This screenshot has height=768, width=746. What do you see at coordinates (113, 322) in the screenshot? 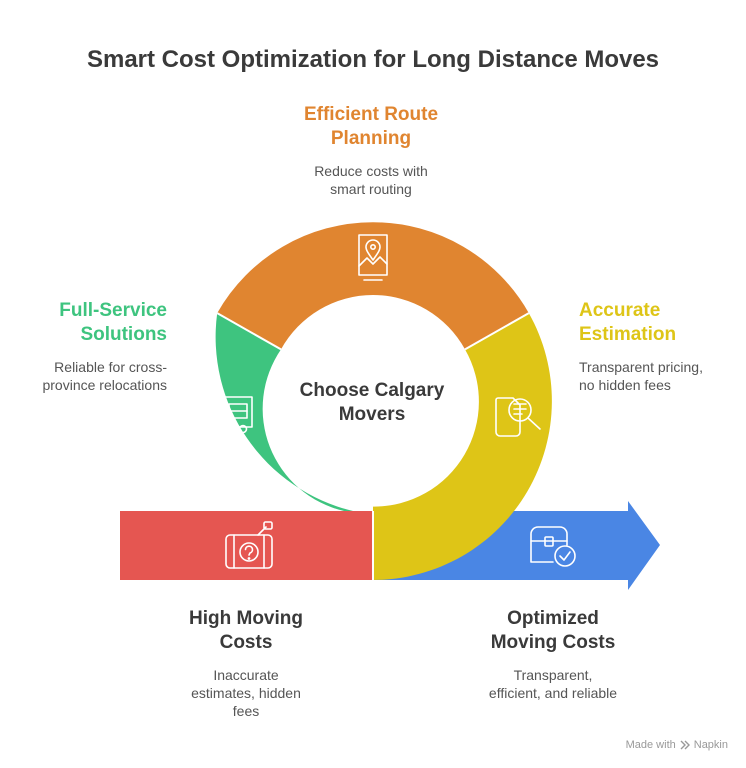
I see `full-service-heading: Full-Service Solutions` at bounding box center [113, 322].